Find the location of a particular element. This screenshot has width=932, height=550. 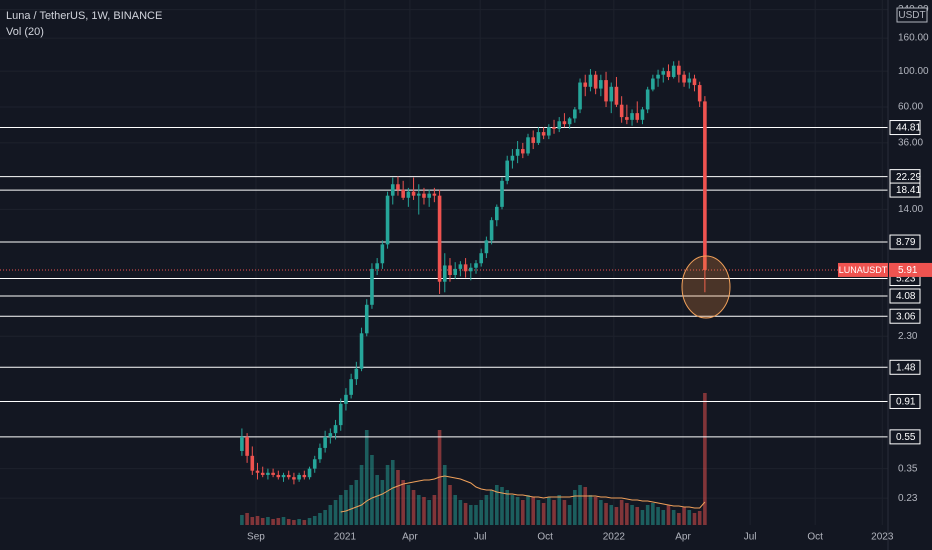

x-tick-label: 2022 is located at coordinates (614, 537).